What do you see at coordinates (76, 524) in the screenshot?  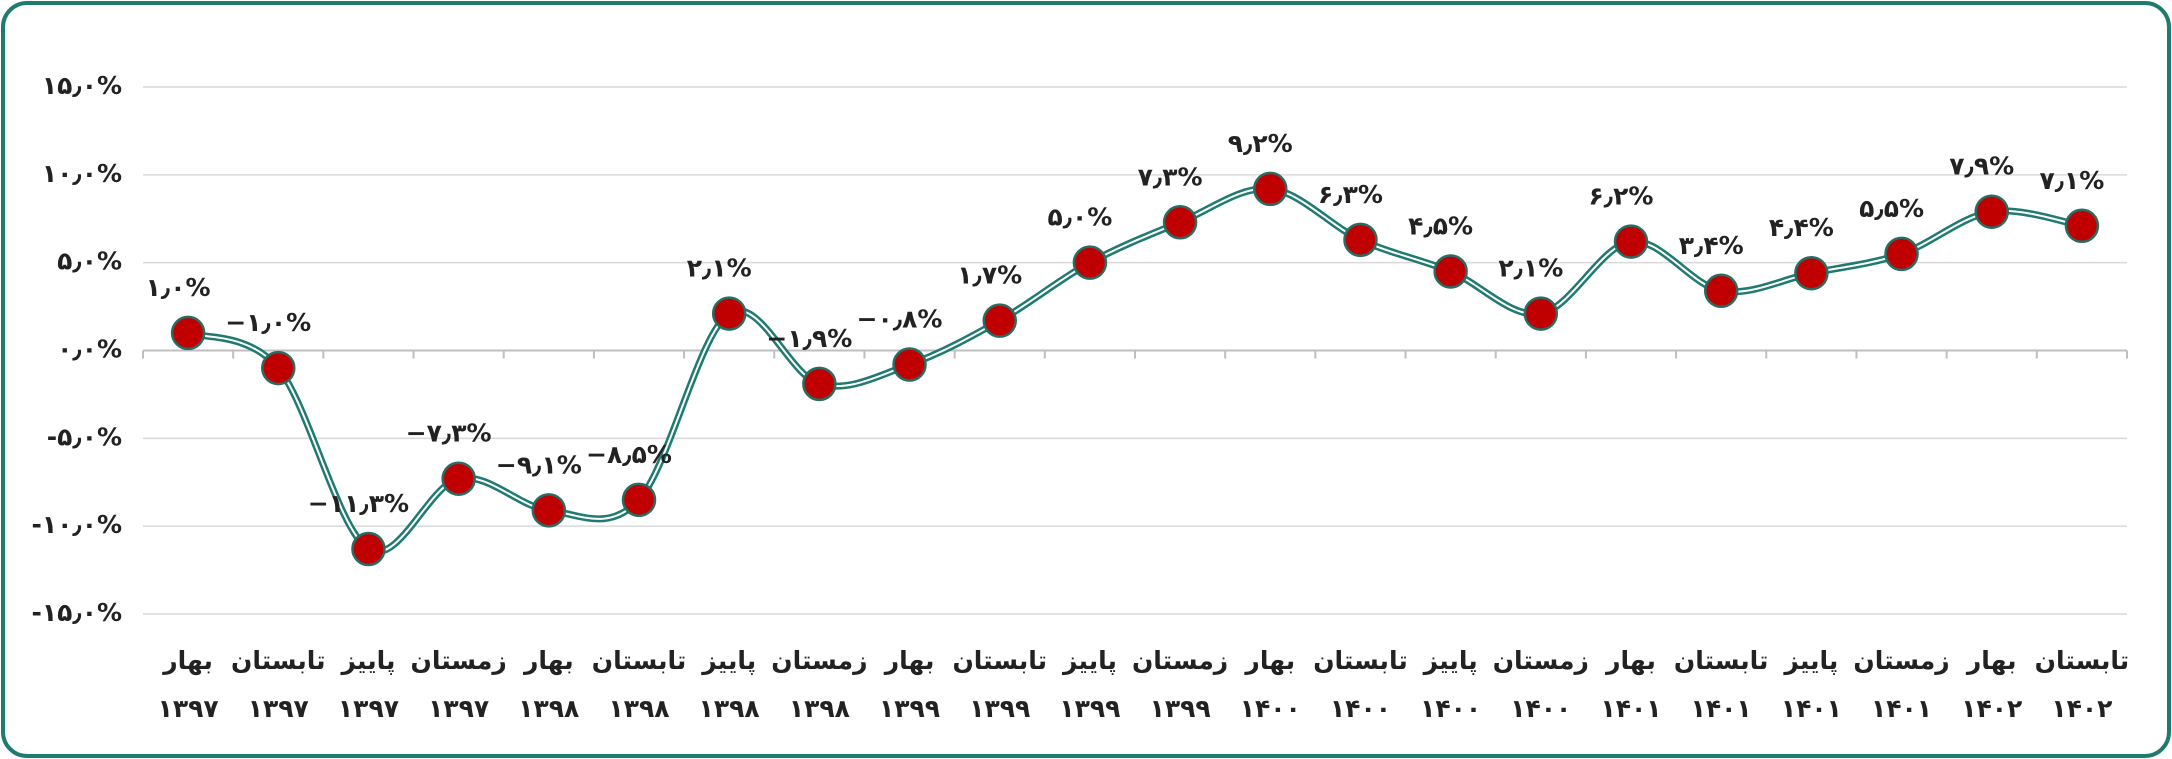 I see `y-tick-label: -۱۰٫۰%` at bounding box center [76, 524].